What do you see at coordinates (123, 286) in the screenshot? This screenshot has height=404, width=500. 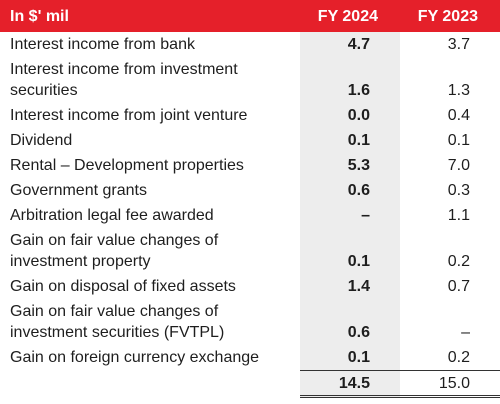 I see `row-label: Gain on disposal of fixed assets` at bounding box center [123, 286].